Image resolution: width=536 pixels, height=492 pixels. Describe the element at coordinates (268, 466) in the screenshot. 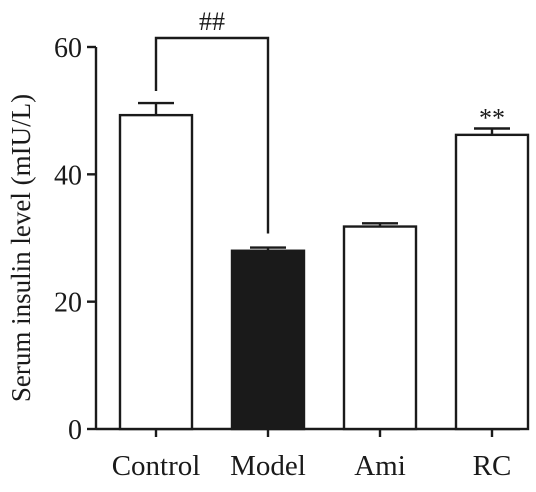

I see `x-category-label: Model` at that location.